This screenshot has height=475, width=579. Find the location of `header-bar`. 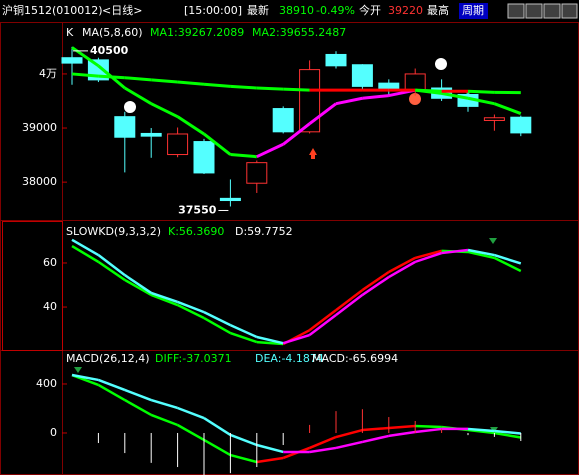

header-bar is located at coordinates (289, 11).